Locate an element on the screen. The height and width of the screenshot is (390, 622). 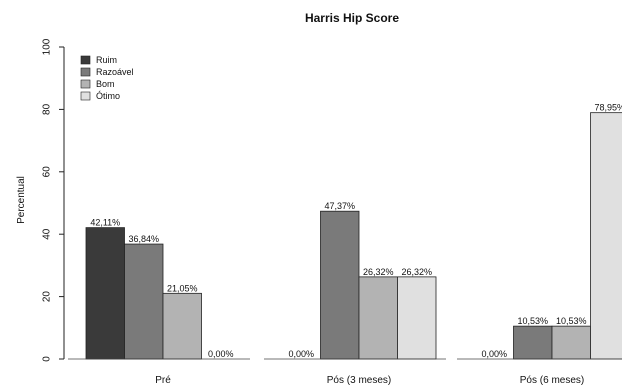
legend-label: Bom is located at coordinates (105, 84).